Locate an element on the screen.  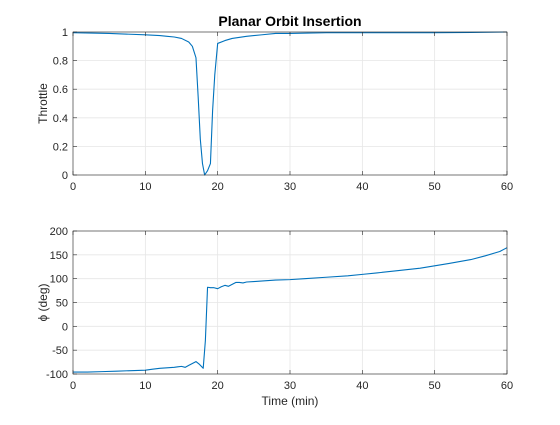
y-tick-label: 0.2 is located at coordinates (60, 147).